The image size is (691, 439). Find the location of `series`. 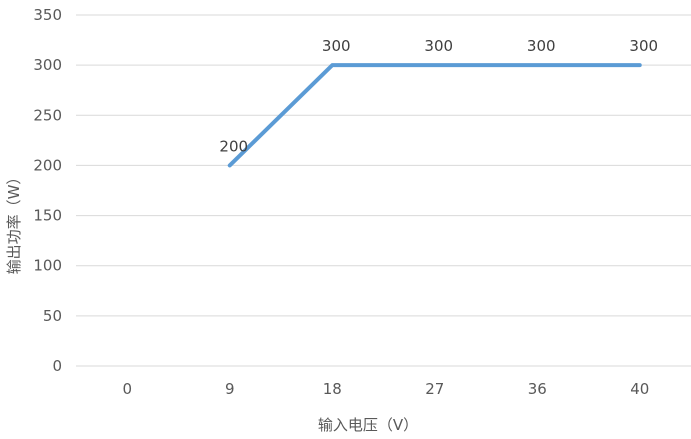

series is located at coordinates (434, 115).